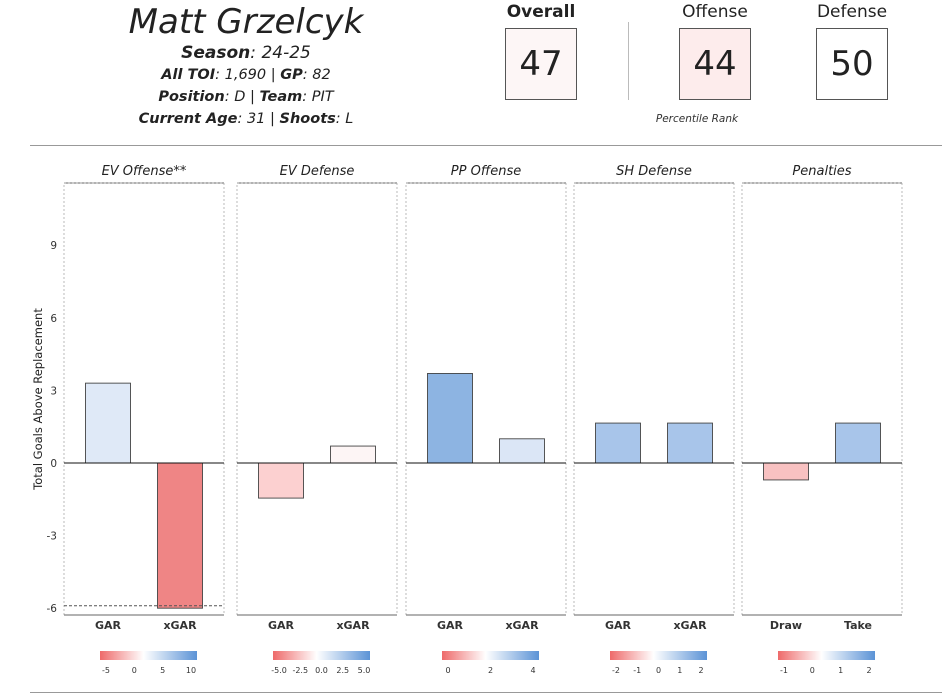 This screenshot has width=945, height=697. I want to click on toi-value: 1,690, so click(245, 75).